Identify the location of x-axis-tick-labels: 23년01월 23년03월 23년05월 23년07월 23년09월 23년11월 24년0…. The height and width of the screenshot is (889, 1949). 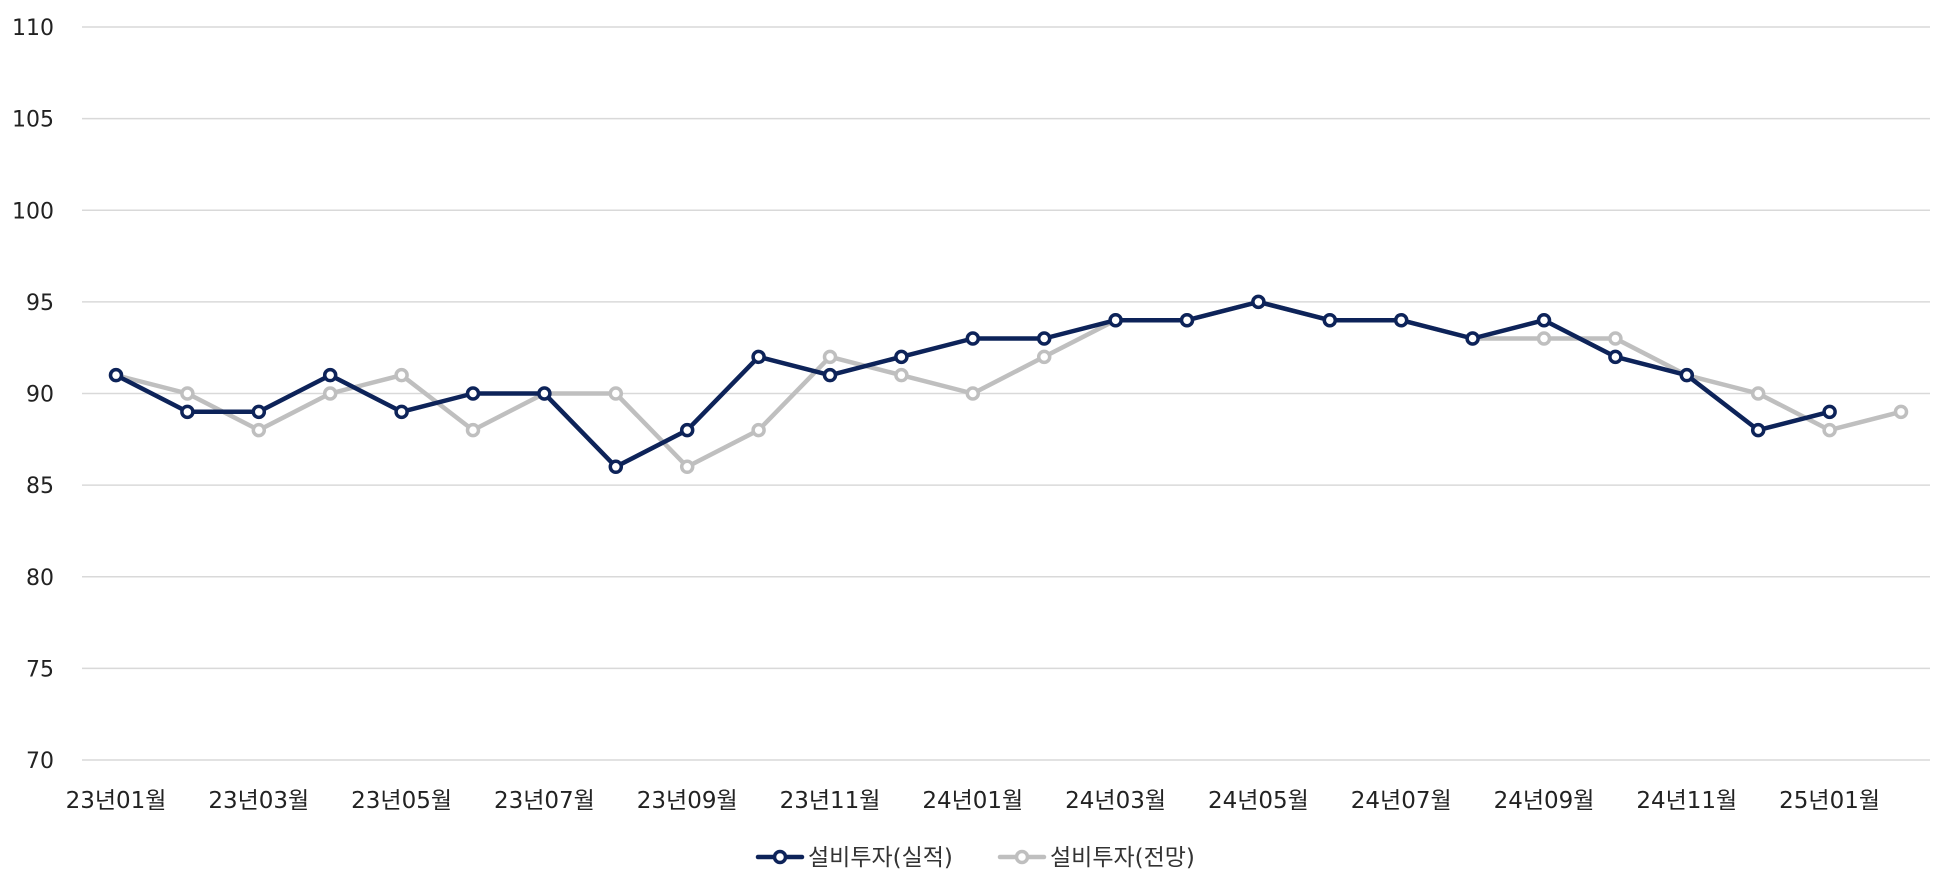
(973, 801).